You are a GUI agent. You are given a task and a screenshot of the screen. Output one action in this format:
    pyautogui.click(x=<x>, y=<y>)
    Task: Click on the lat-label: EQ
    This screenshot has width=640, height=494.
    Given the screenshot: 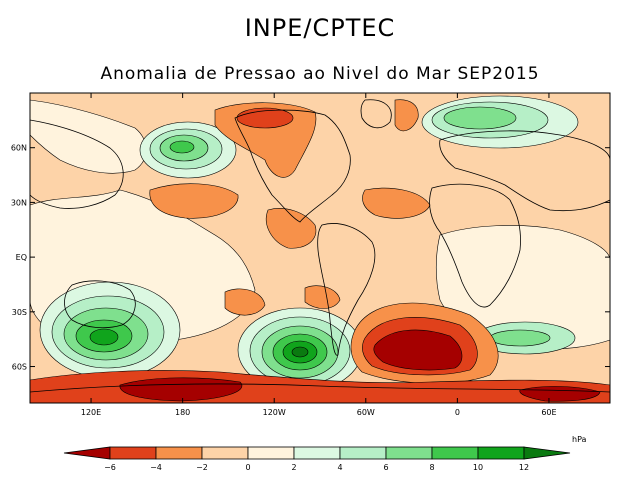 What is the action you would take?
    pyautogui.click(x=21, y=257)
    